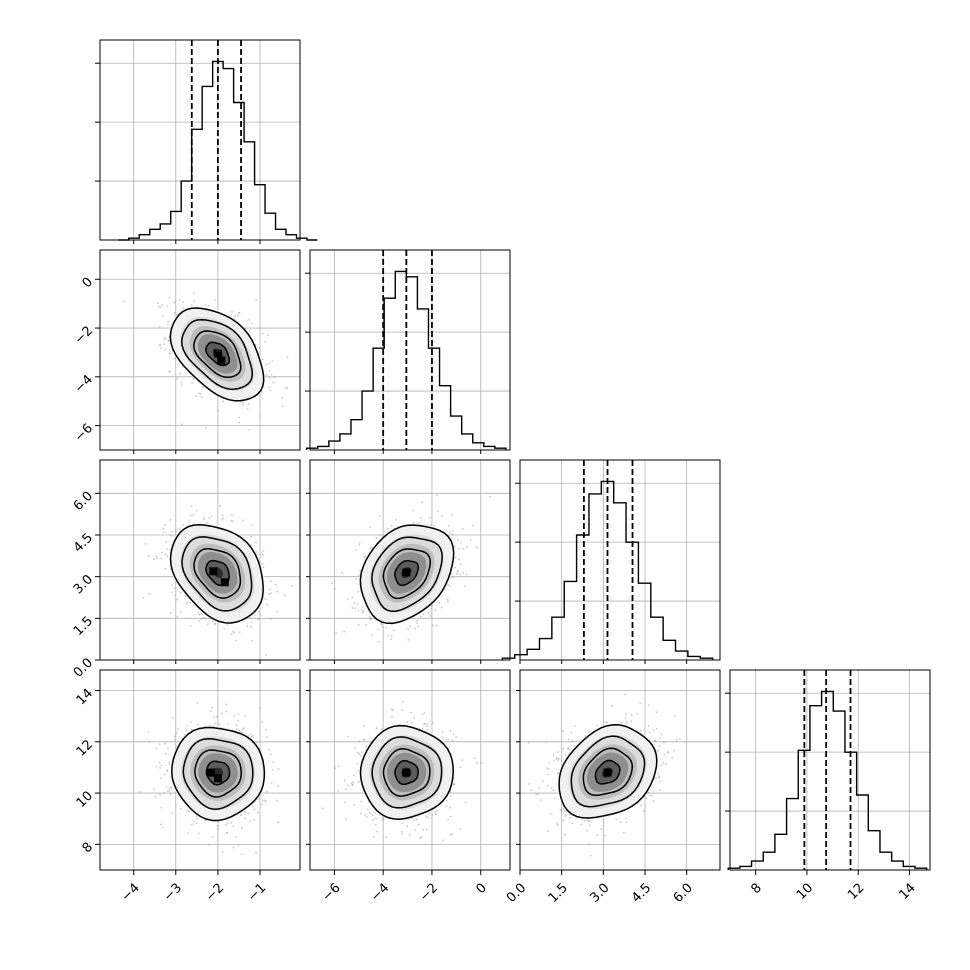 Image resolution: width=970 pixels, height=970 pixels. I want to click on ytick-label-3-3: 14, so click(85, 697).